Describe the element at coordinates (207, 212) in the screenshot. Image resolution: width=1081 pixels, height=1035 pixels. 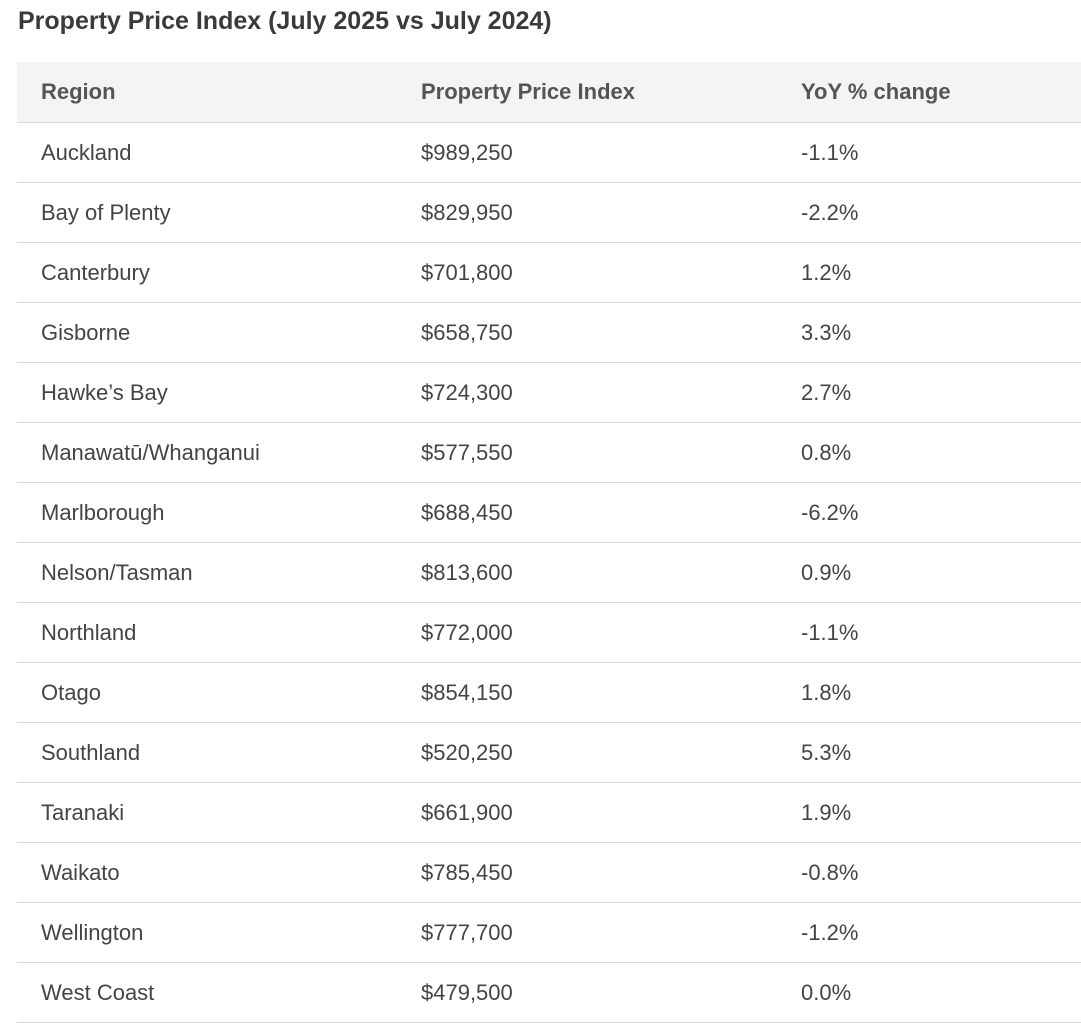
I see `region-cell: Bay of Plenty` at that location.